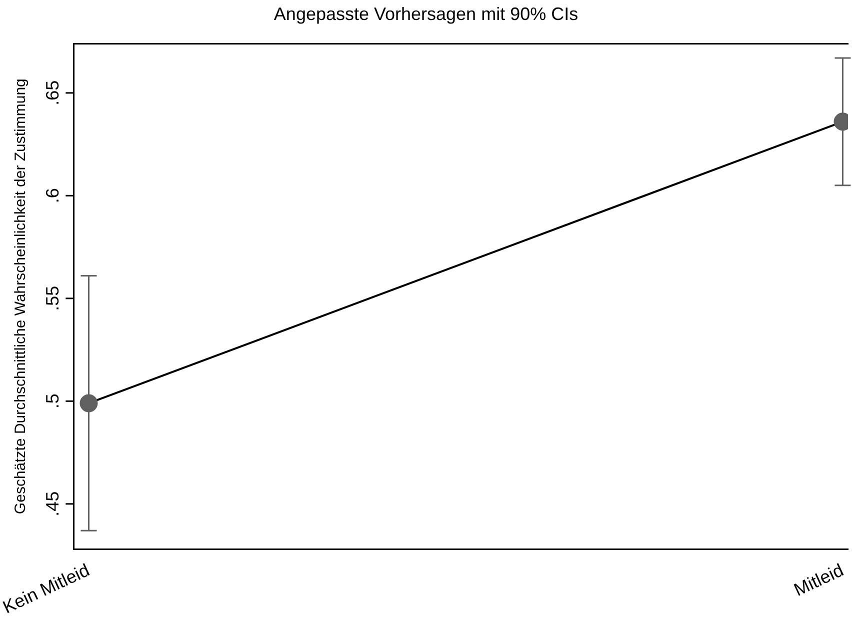 The width and height of the screenshot is (858, 622). Describe the element at coordinates (426, 14) in the screenshot. I see `chart-title: Angepasste Vorhersagen mit 90% CIs` at that location.